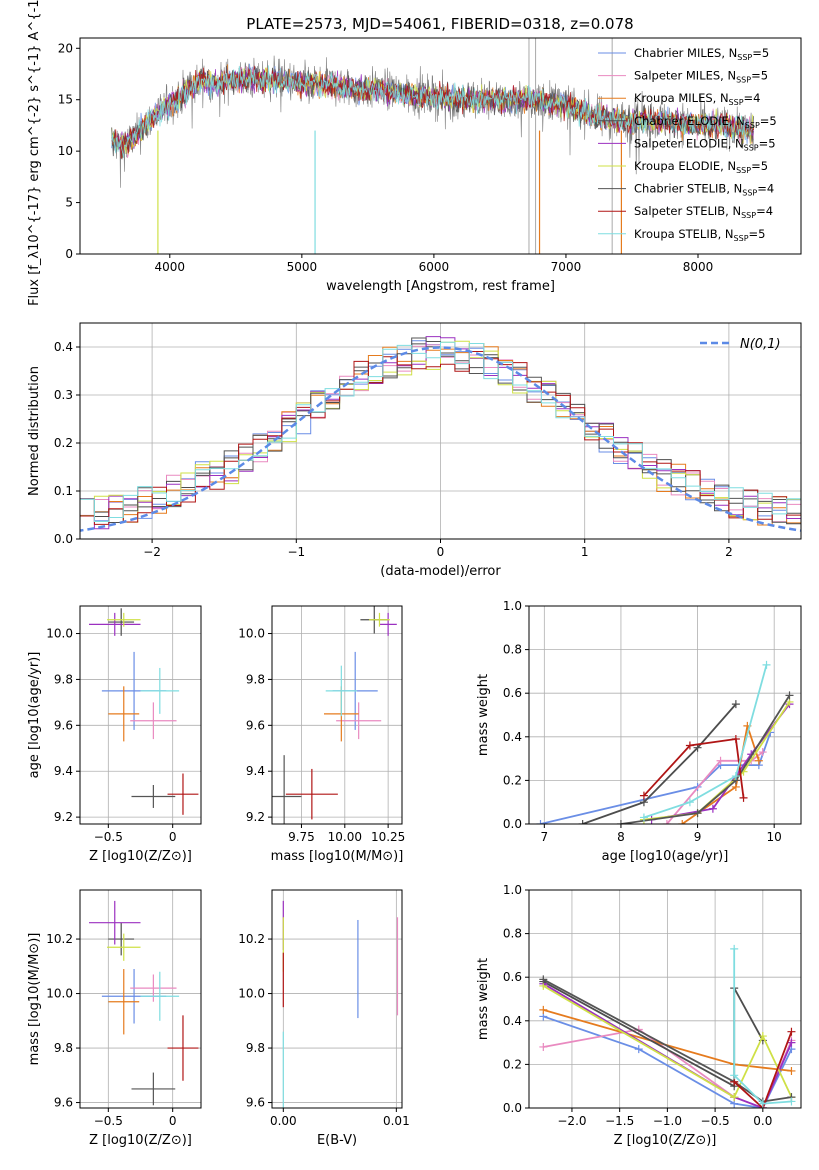 This screenshot has height=1170, width=819. Describe the element at coordinates (283, 1121) in the screenshot. I see `x-tick-label: 0.00` at that location.